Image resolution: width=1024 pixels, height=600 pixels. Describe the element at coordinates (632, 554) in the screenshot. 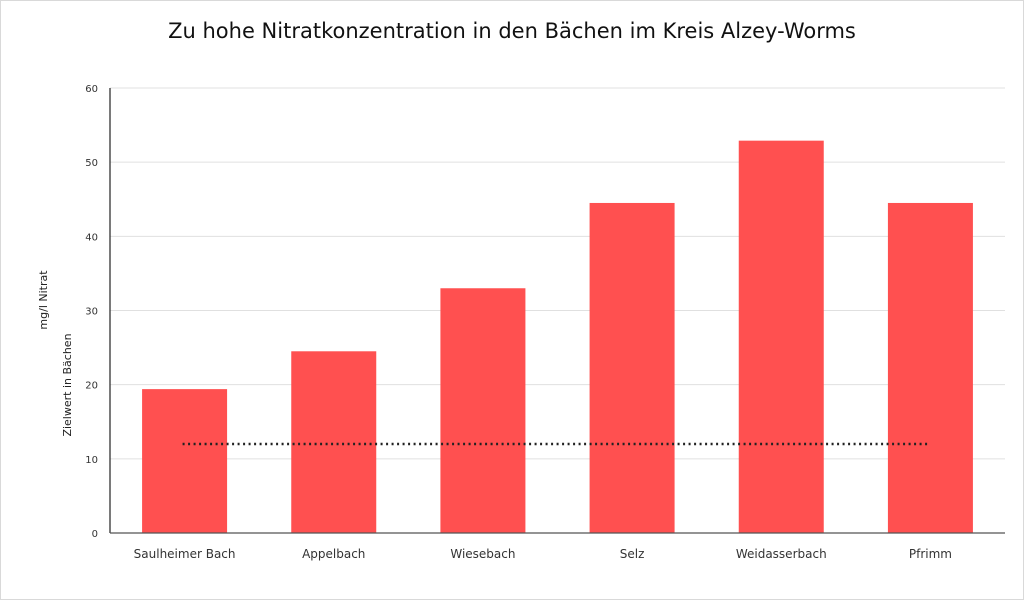

I see `x-tick-label: Selz` at that location.